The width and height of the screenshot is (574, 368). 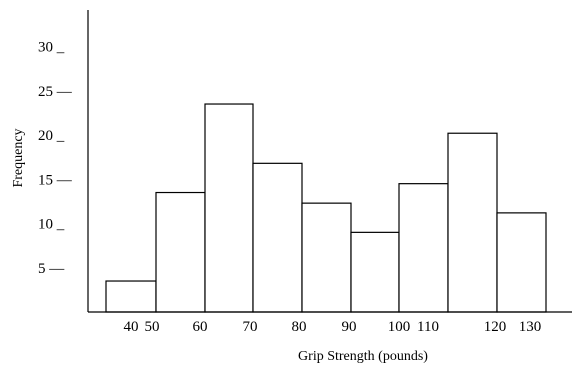 What do you see at coordinates (363, 356) in the screenshot?
I see `x-axis-label: Grip Strength (pounds)` at bounding box center [363, 356].